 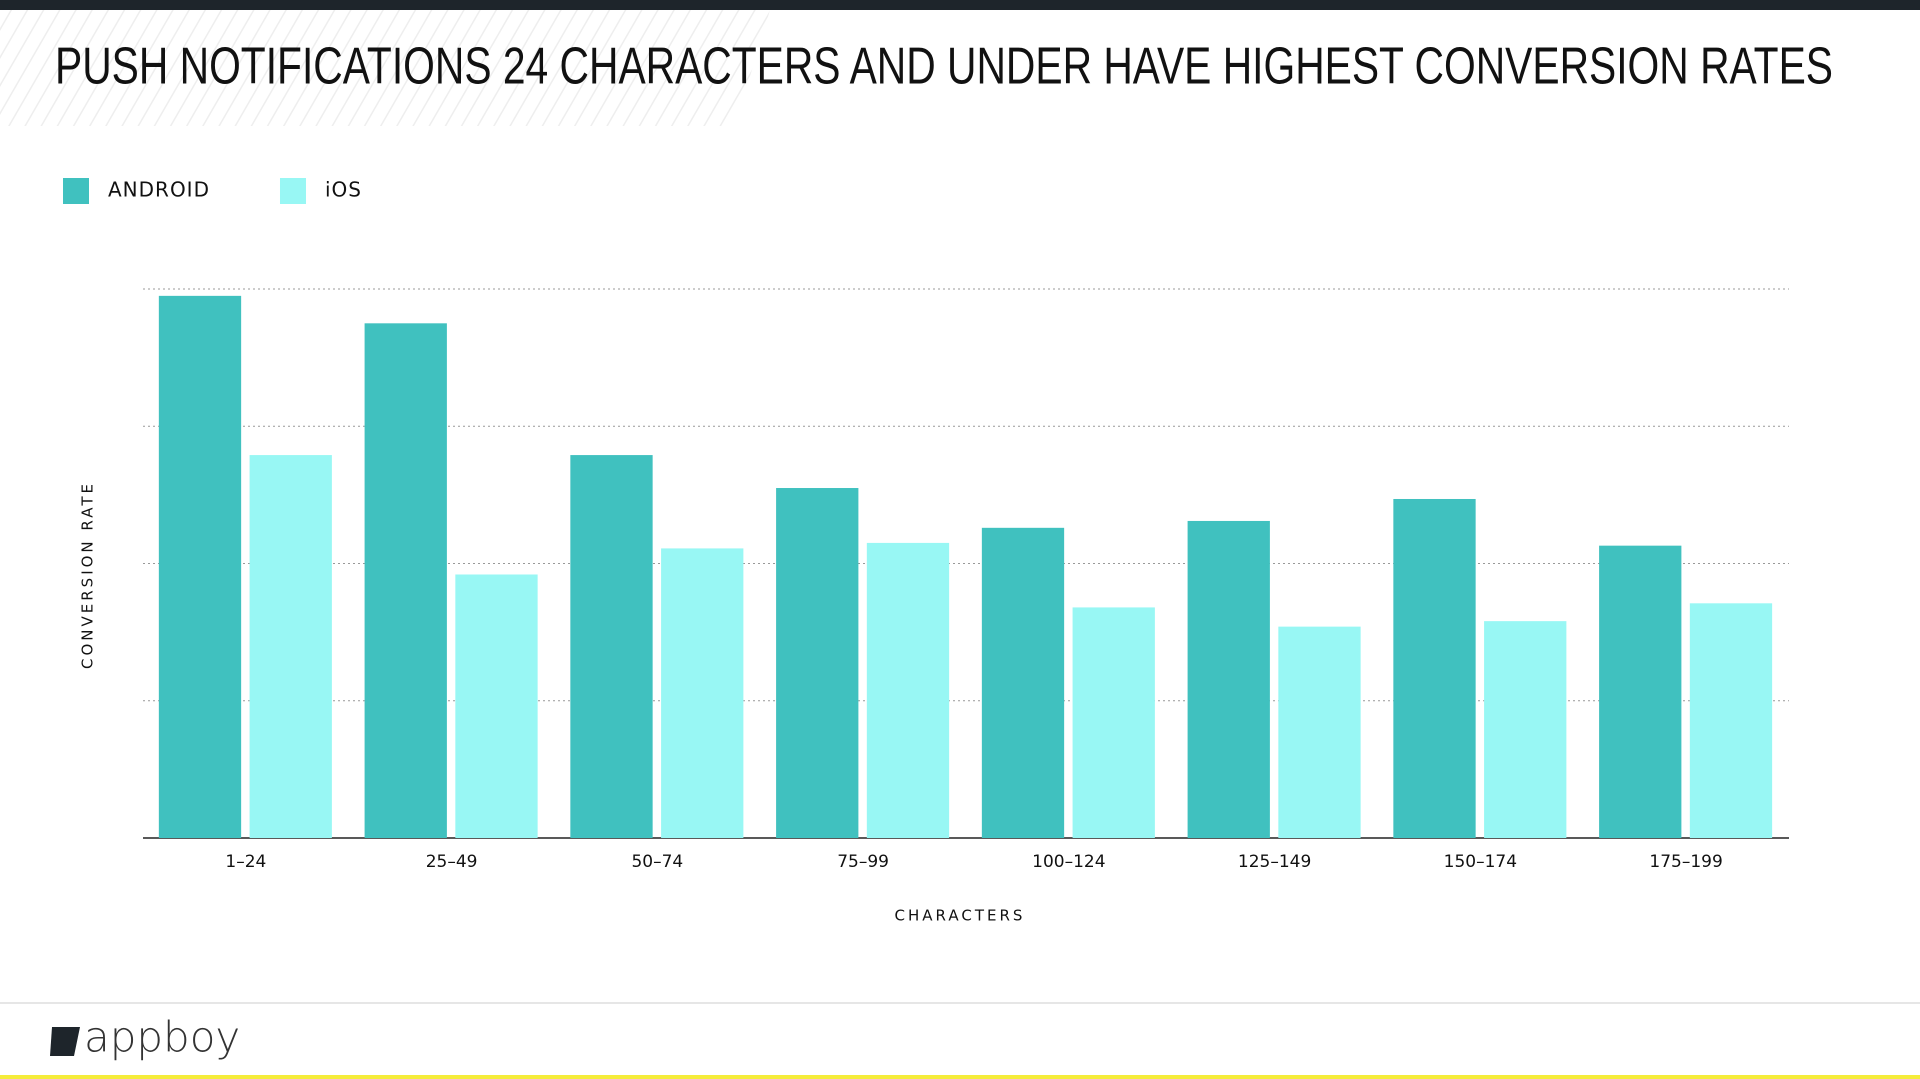 I want to click on x-tick-label: 150–174, so click(x=1480, y=862).